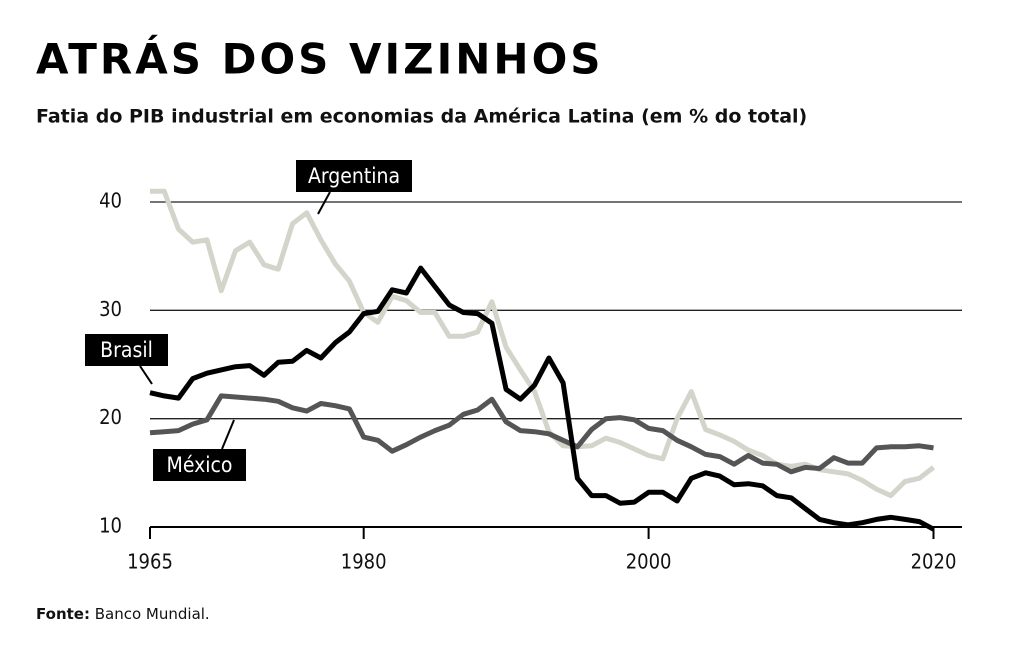 Image resolution: width=1021 pixels, height=659 pixels. Describe the element at coordinates (649, 562) in the screenshot. I see `x-tick-label: 2000` at that location.